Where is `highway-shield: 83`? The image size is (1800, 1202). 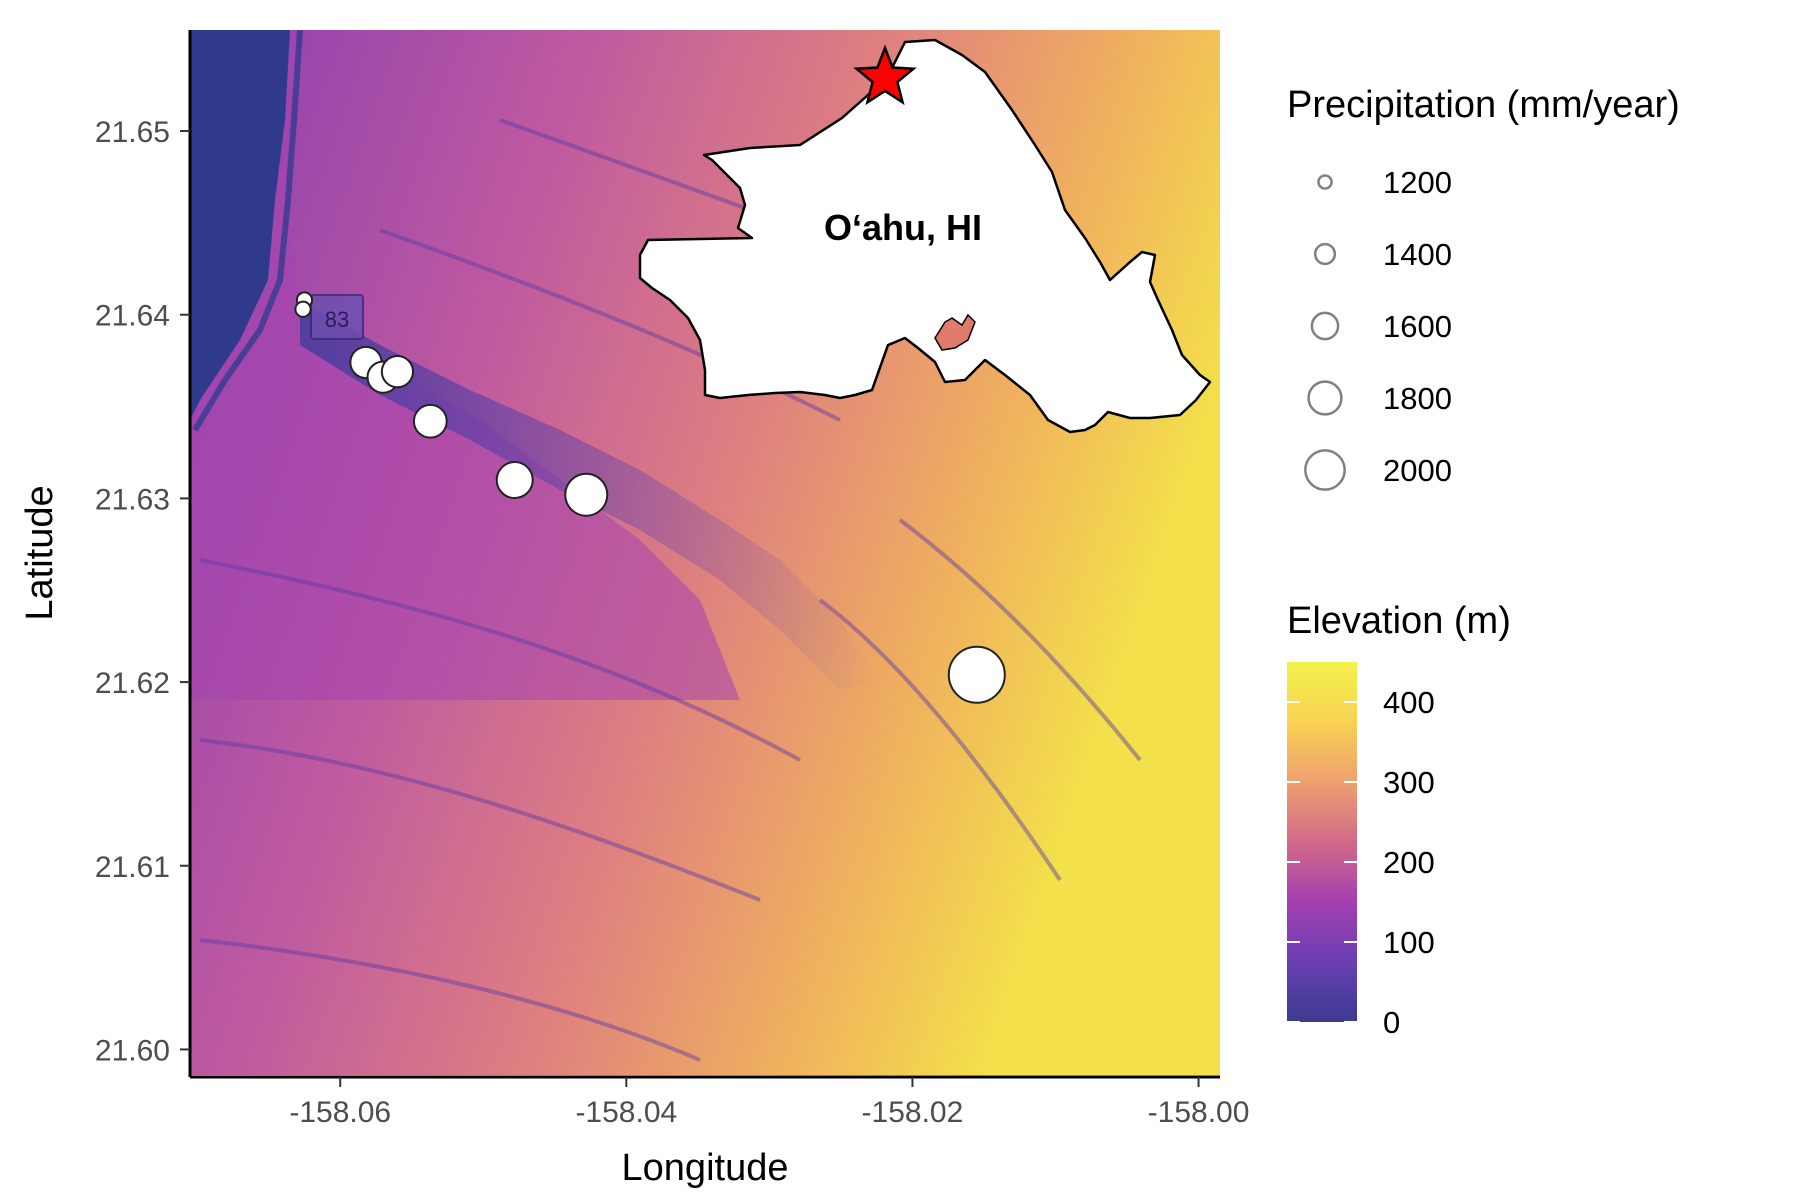 highway-shield: 83 is located at coordinates (337, 317).